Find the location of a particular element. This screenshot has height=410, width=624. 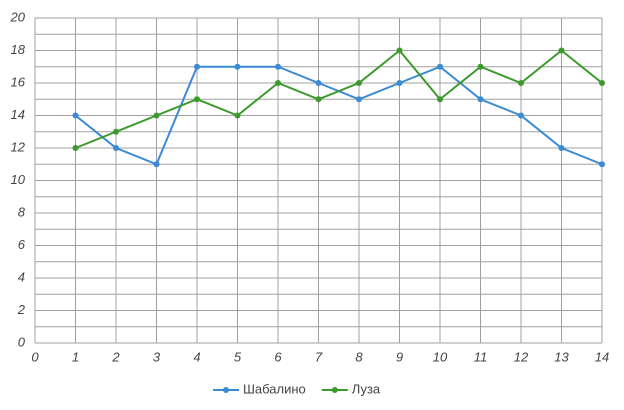

legend-label: Шабалино is located at coordinates (274, 388).